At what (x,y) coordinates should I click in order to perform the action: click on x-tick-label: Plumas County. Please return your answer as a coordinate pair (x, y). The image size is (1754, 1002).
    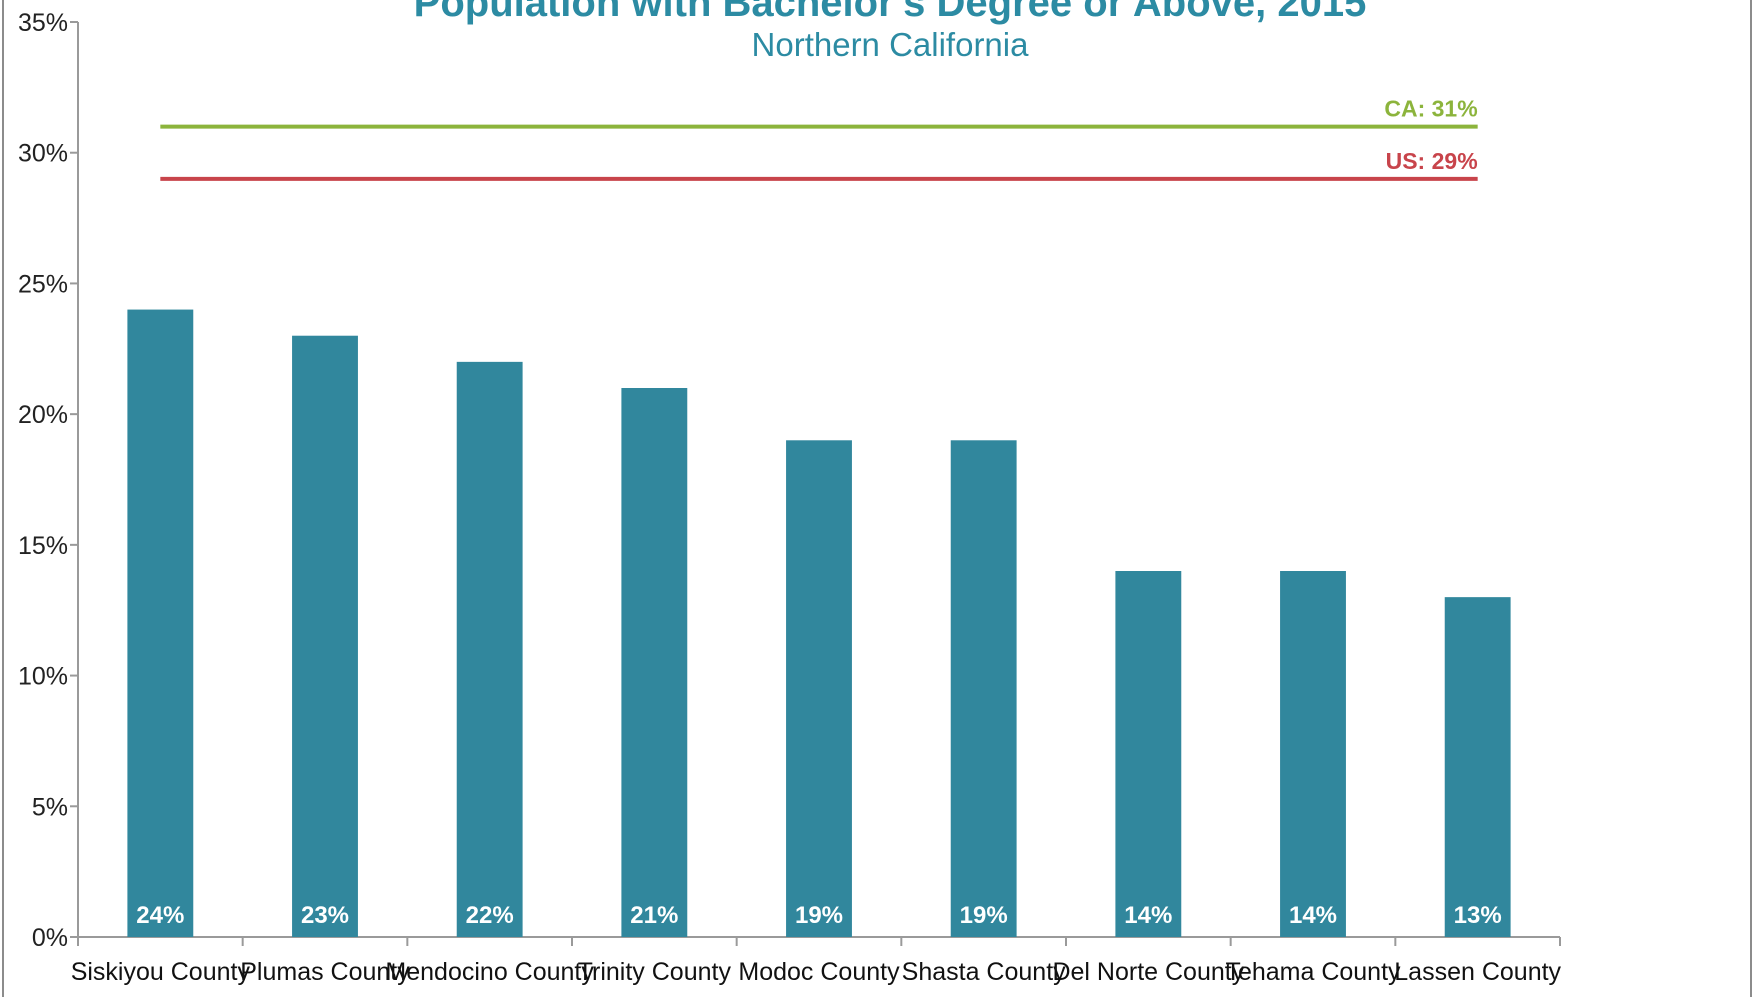
    Looking at the image, I should click on (325, 972).